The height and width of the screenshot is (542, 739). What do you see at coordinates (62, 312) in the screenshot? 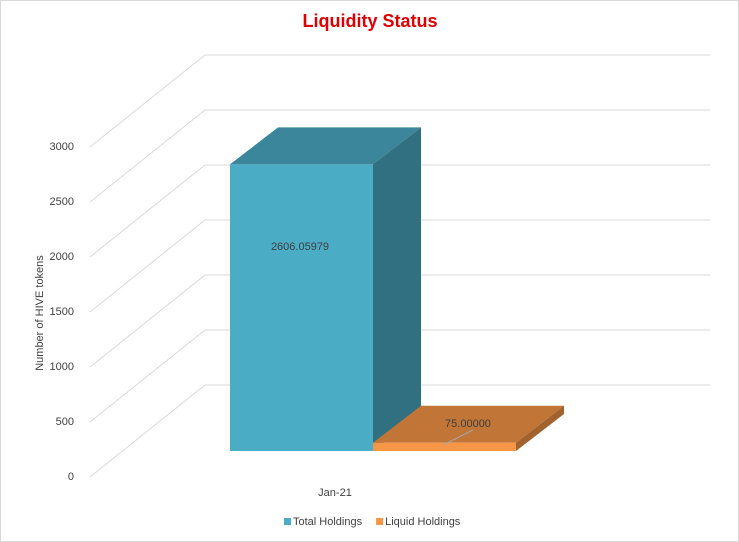
I see `y-tick-label: 1500` at bounding box center [62, 312].